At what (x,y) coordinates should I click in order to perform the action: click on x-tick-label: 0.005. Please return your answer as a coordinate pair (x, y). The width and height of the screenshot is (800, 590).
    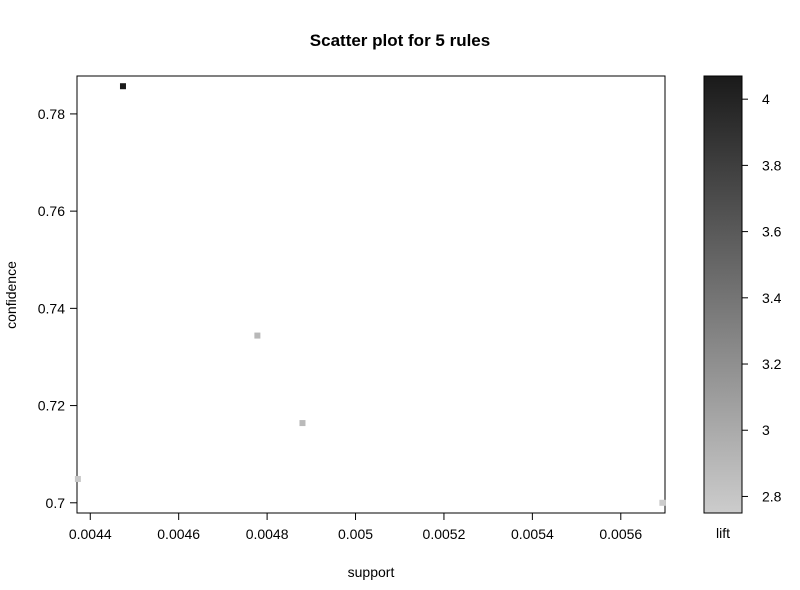
    Looking at the image, I should click on (355, 534).